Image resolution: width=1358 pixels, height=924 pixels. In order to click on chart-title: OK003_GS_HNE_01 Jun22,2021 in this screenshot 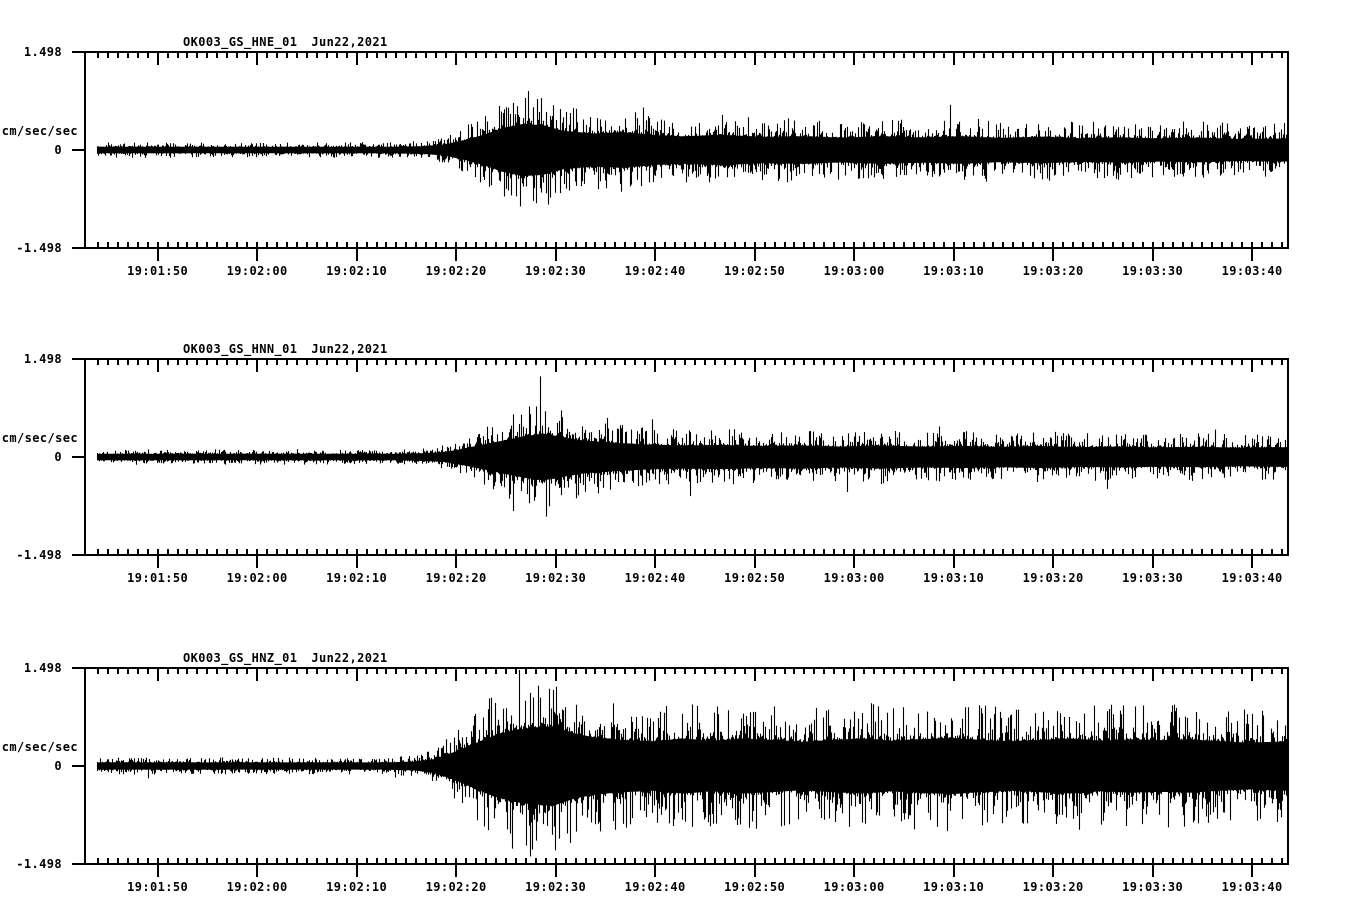, I will do `click(285, 42)`.